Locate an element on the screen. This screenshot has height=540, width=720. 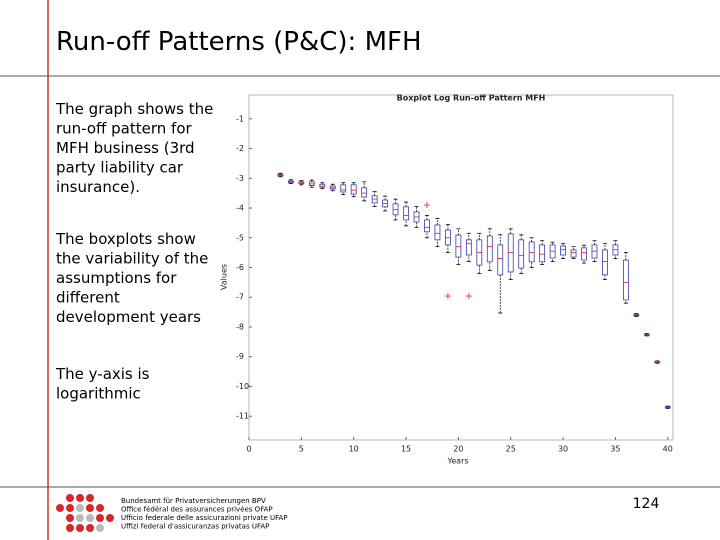
body-line: The boxplots show is located at coordinates (125, 239).